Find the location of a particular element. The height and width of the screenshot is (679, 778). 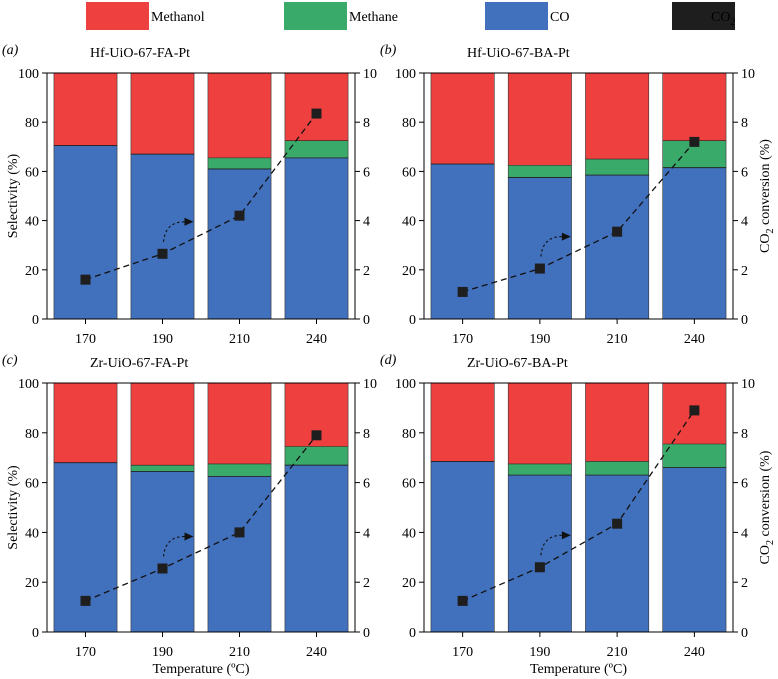

right-axis-label: CO2 conversion (%) is located at coordinates (767, 196).